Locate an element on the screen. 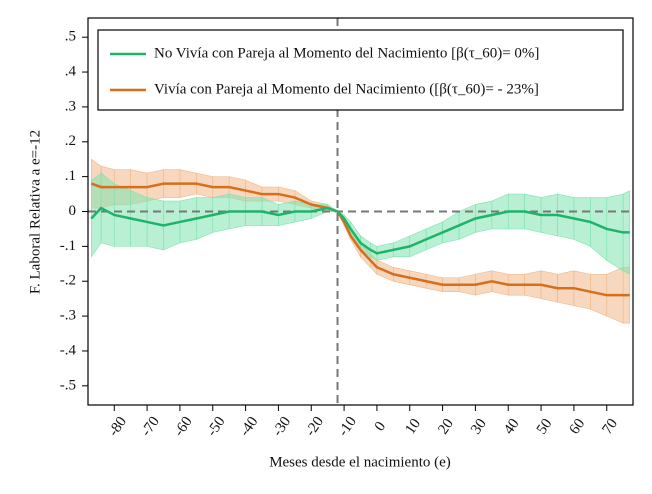  y-tick-label: .4 is located at coordinates (71, 71).